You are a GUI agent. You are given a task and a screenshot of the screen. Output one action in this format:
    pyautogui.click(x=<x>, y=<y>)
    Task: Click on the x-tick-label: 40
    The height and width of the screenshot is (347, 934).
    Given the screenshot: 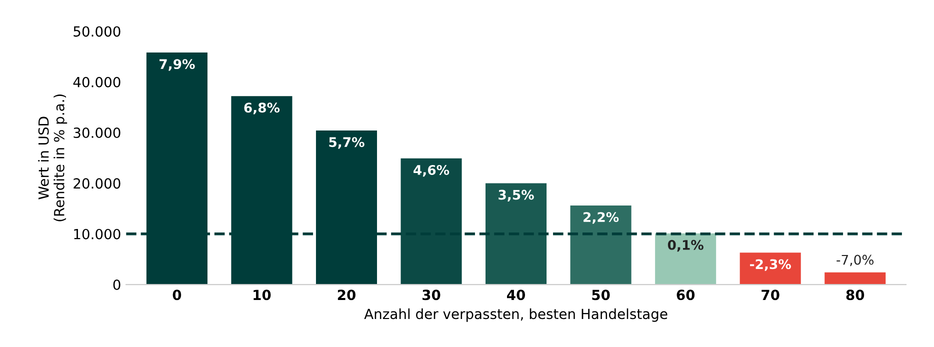 What is the action you would take?
    pyautogui.click(x=516, y=295)
    